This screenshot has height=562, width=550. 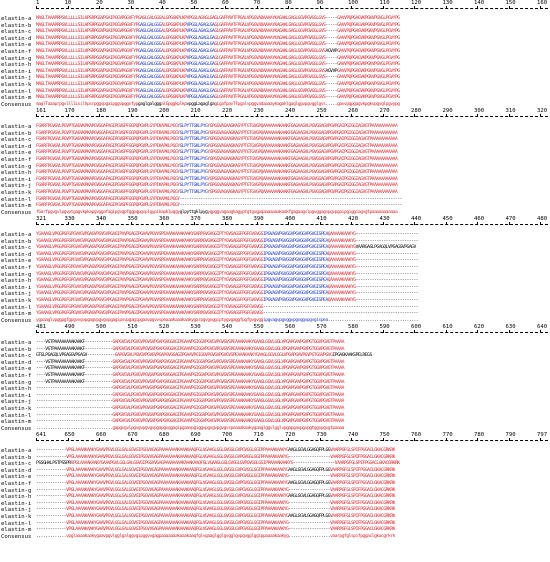 What do you see at coordinates (309, 503) in the screenshot?
I see `sequence-segment-gap: ------------------` at bounding box center [309, 503].